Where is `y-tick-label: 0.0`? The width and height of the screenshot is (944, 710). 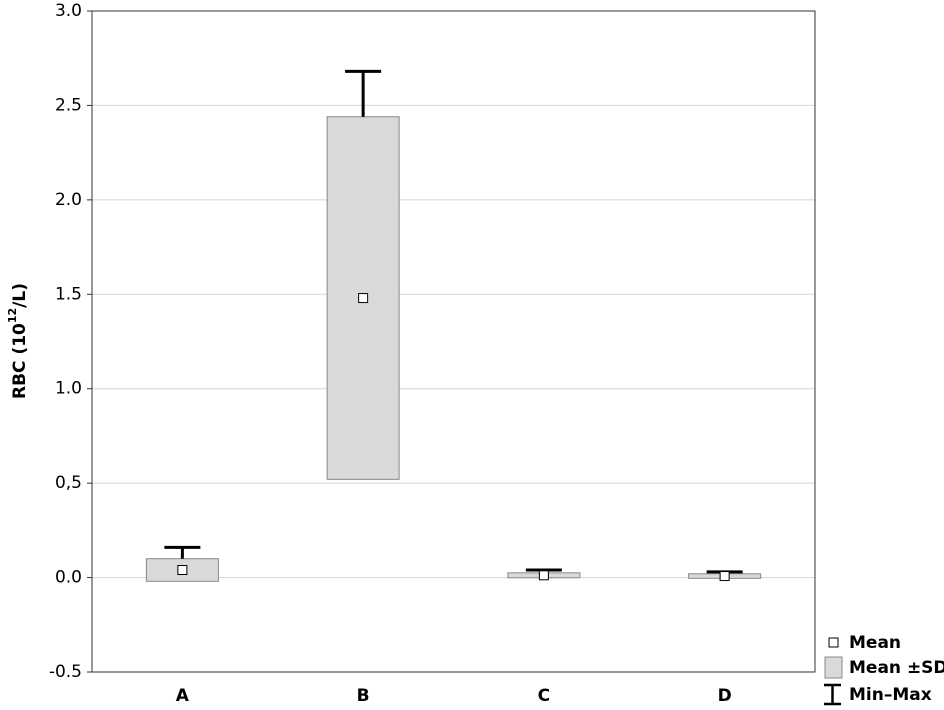 y-tick-label: 0.0 is located at coordinates (68, 578).